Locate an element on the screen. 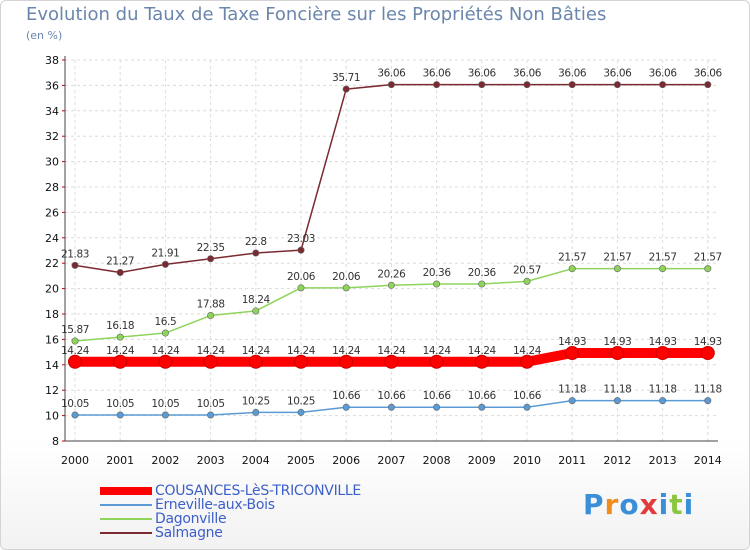  x-tick-label: 2008 is located at coordinates (437, 460).